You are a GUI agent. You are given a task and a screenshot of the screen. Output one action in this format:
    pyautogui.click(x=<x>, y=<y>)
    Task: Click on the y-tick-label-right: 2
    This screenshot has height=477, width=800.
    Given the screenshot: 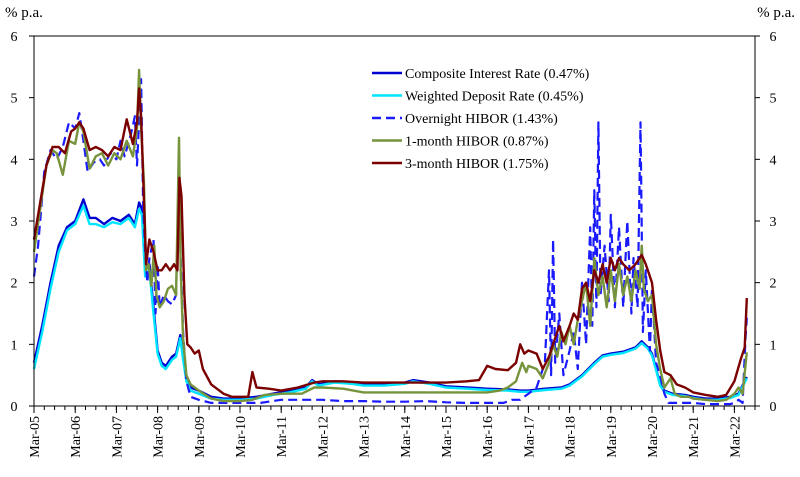 What is the action you would take?
    pyautogui.click(x=773, y=284)
    